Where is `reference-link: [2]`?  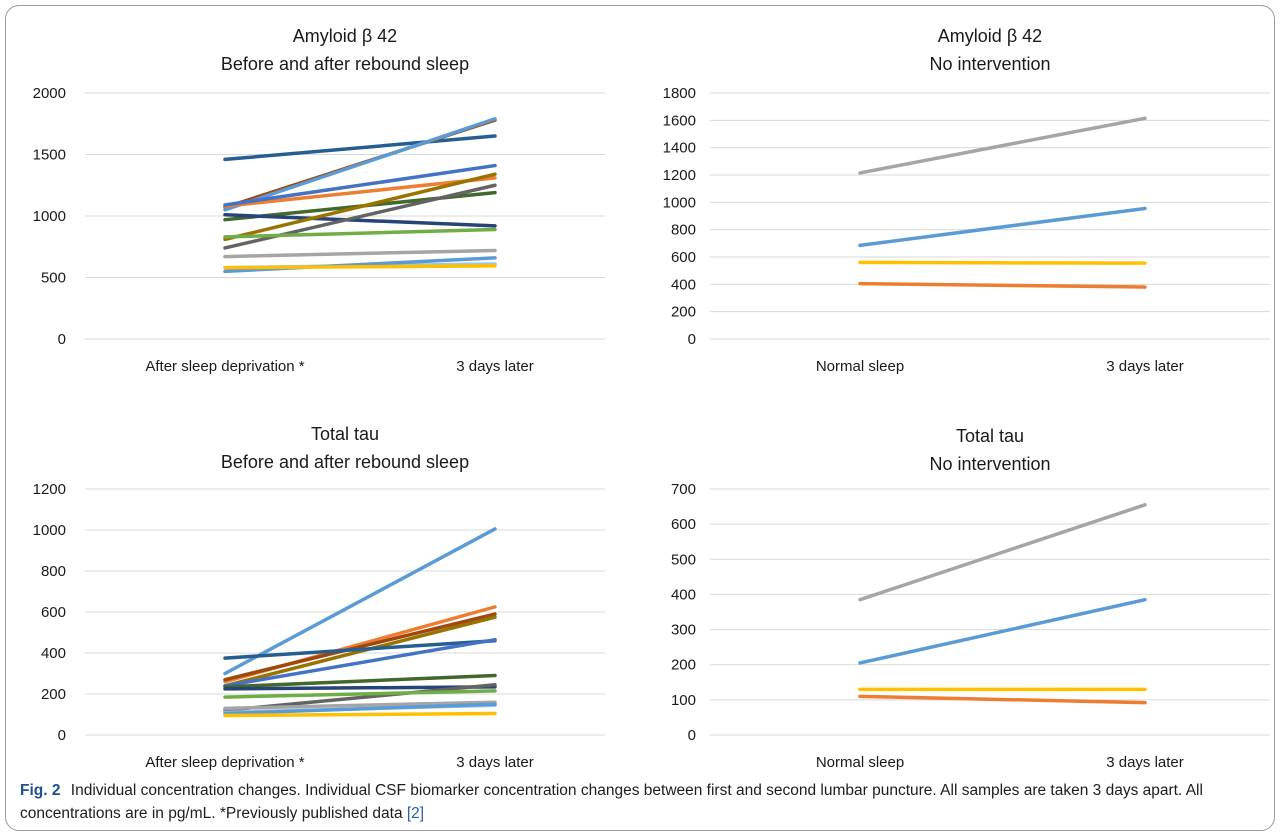
reference-link: [2] is located at coordinates (415, 813).